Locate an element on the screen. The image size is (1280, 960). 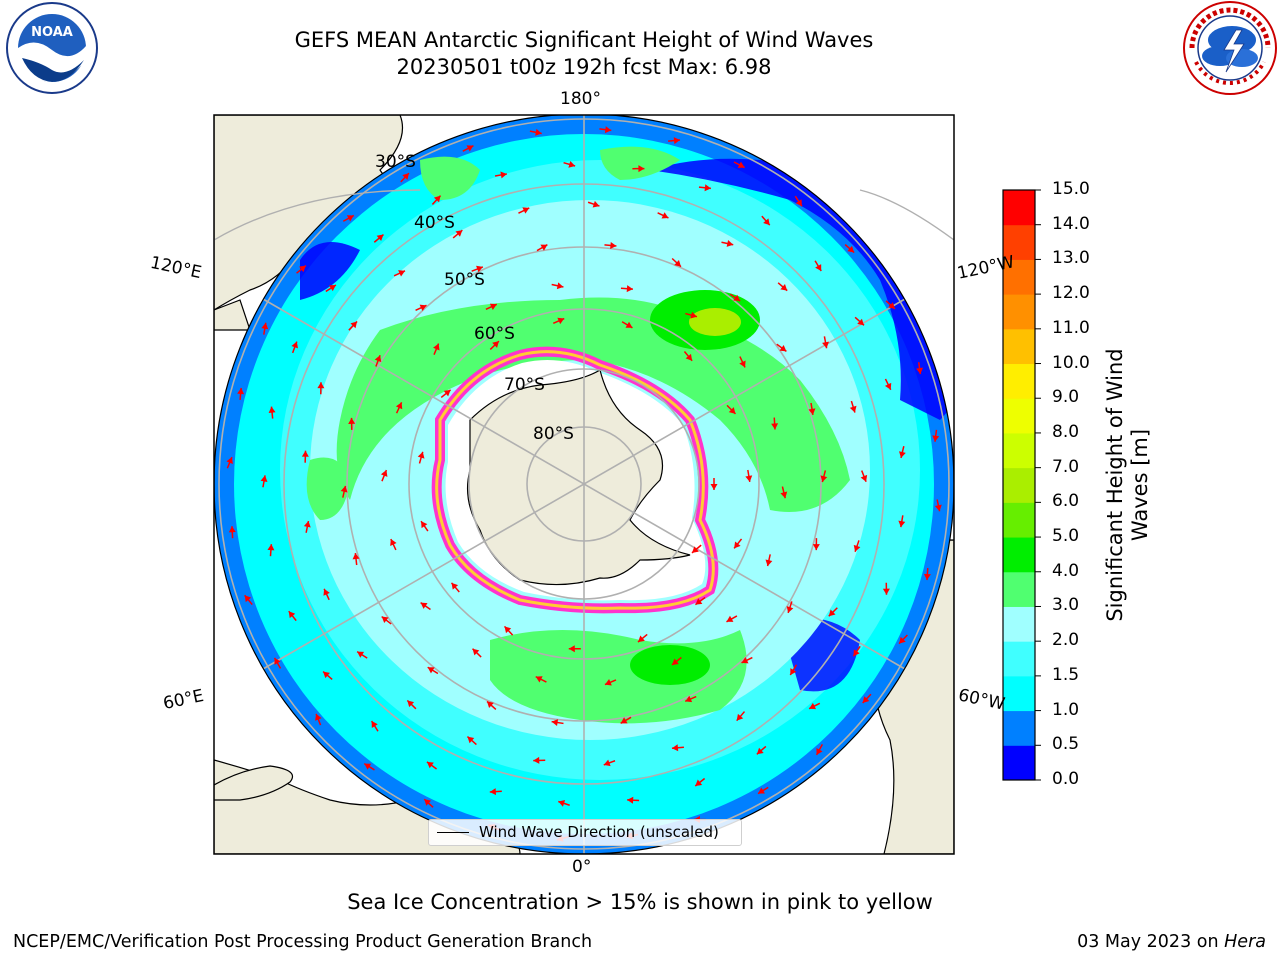
lat-label-30s: 30°S is located at coordinates (395, 162).